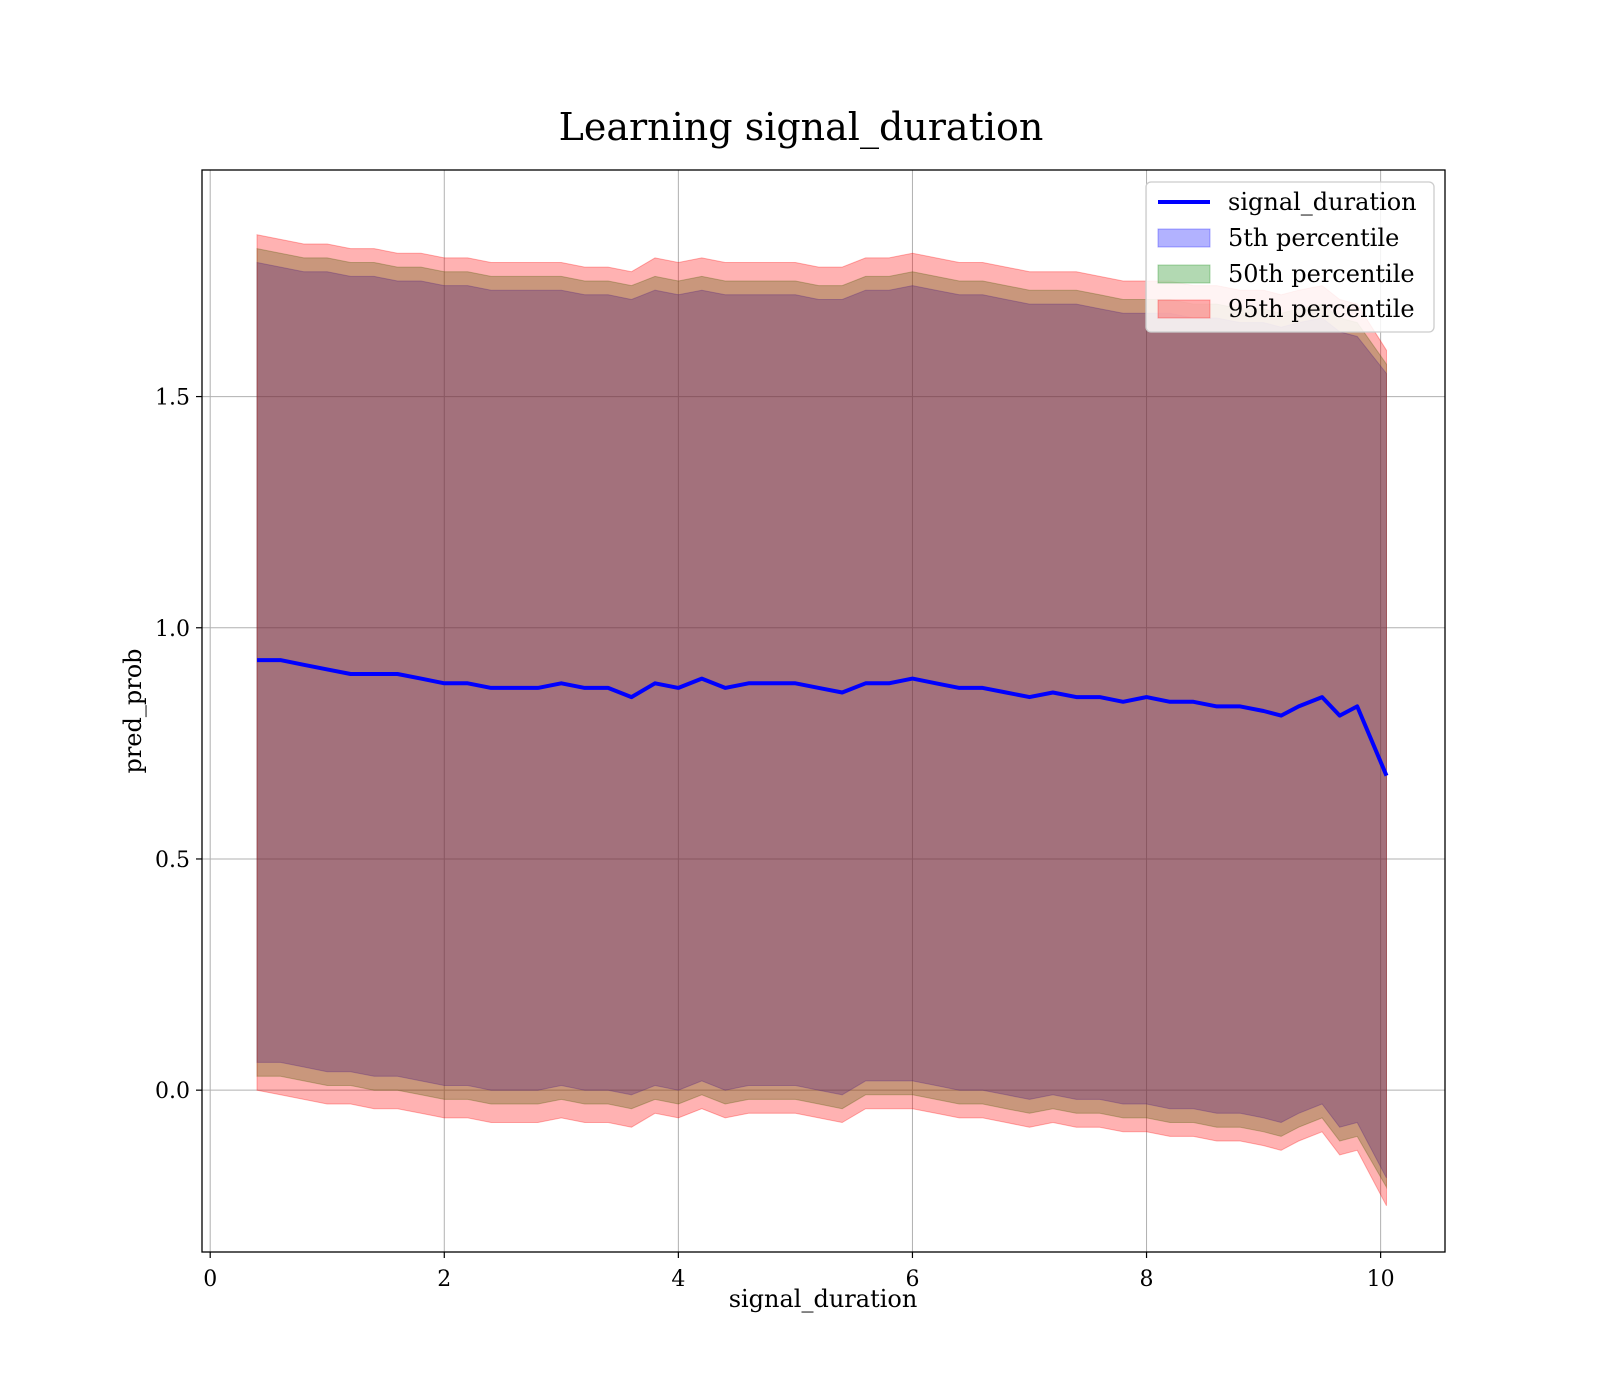 The width and height of the screenshot is (1600, 1400). I want to click on legend-swatch-50th-percentile, so click(1184, 274).